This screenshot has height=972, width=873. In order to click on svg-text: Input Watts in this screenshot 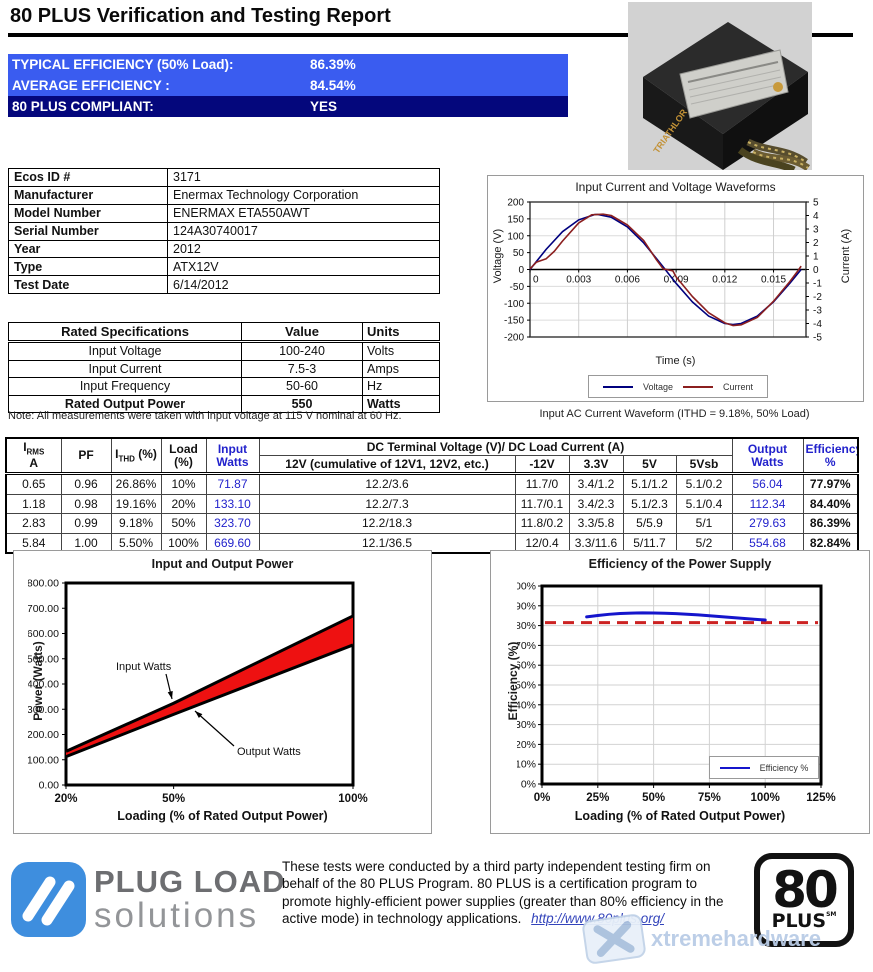, I will do `click(144, 667)`.